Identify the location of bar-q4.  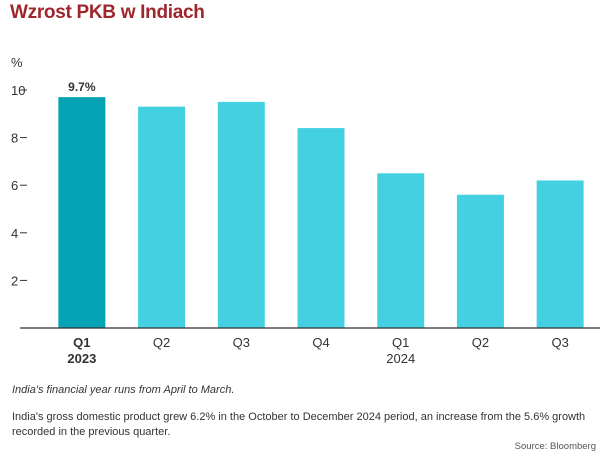
(321, 228).